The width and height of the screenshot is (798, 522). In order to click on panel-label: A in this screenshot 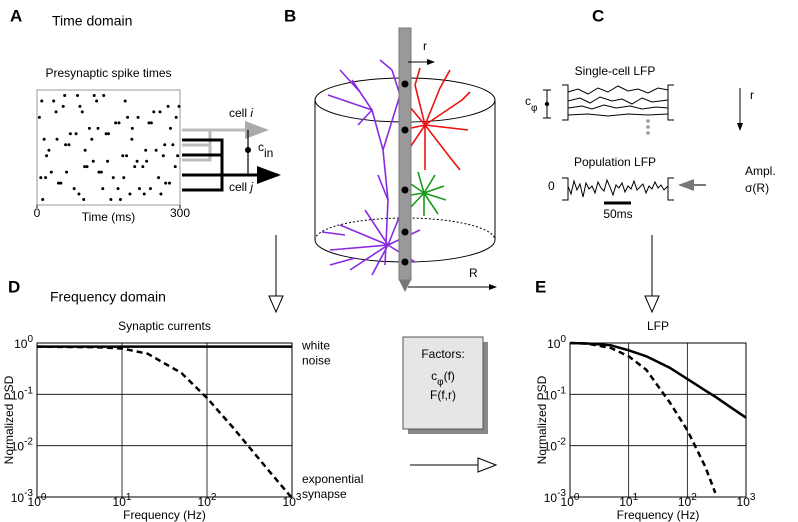, I will do `click(16, 15)`.